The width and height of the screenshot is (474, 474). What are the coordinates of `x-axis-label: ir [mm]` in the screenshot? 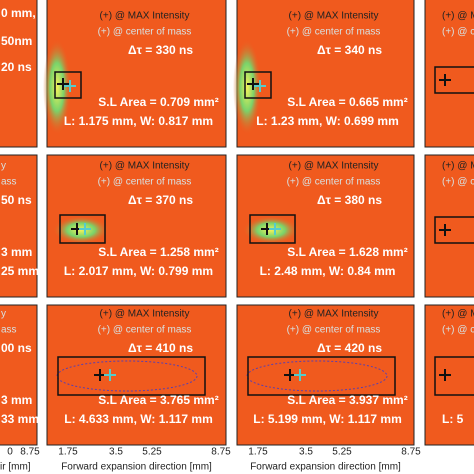 It's located at (15, 467).